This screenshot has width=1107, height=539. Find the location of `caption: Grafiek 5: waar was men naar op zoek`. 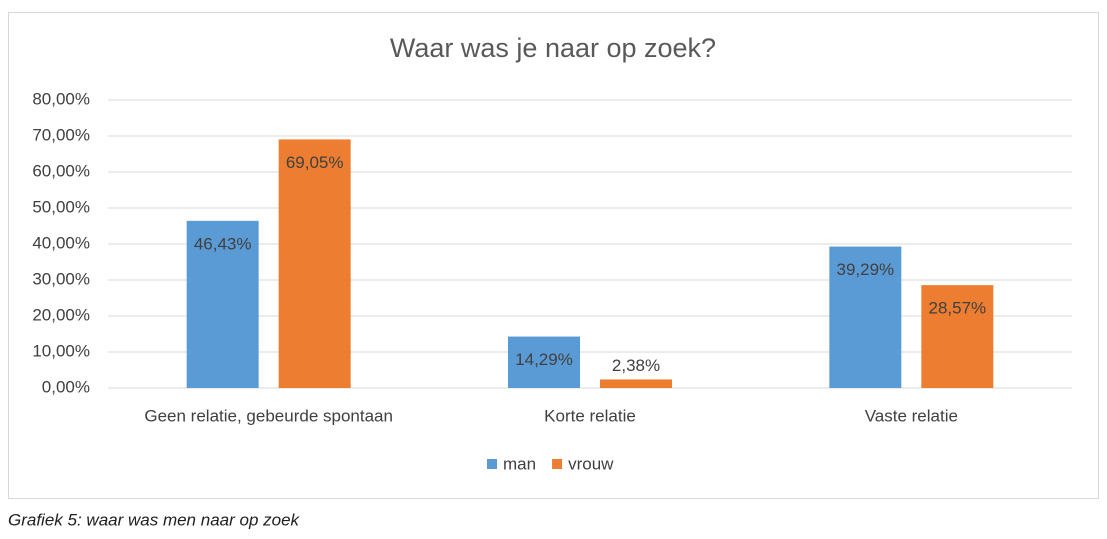

caption: Grafiek 5: waar was men naar op zoek is located at coordinates (154, 519).